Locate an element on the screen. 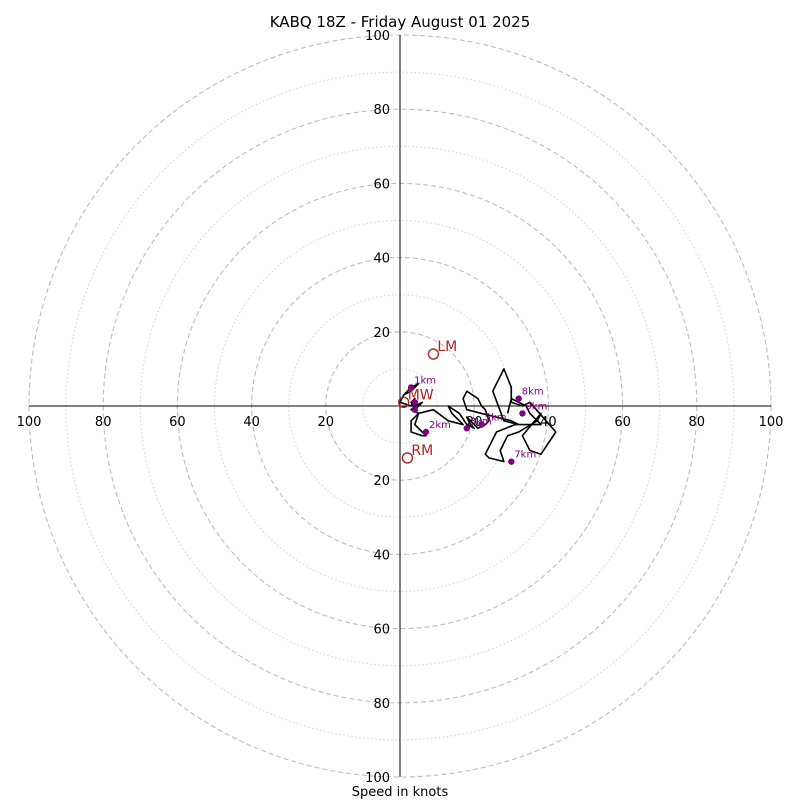  height-label: 7km is located at coordinates (525, 455).